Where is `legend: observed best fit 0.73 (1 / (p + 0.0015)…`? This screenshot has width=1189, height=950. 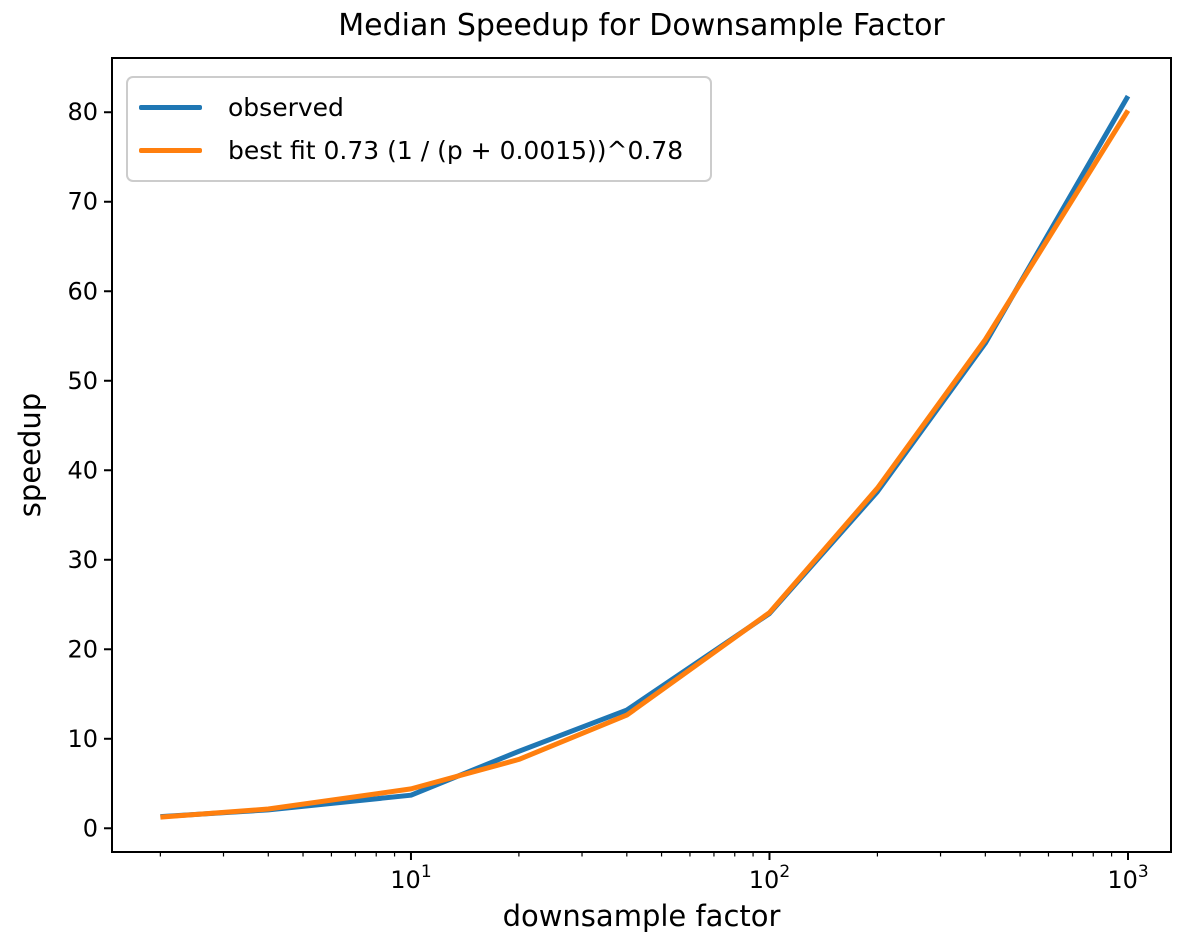
legend: observed best fit 0.73 (1 / (p + 0.0015)… is located at coordinates (419, 129).